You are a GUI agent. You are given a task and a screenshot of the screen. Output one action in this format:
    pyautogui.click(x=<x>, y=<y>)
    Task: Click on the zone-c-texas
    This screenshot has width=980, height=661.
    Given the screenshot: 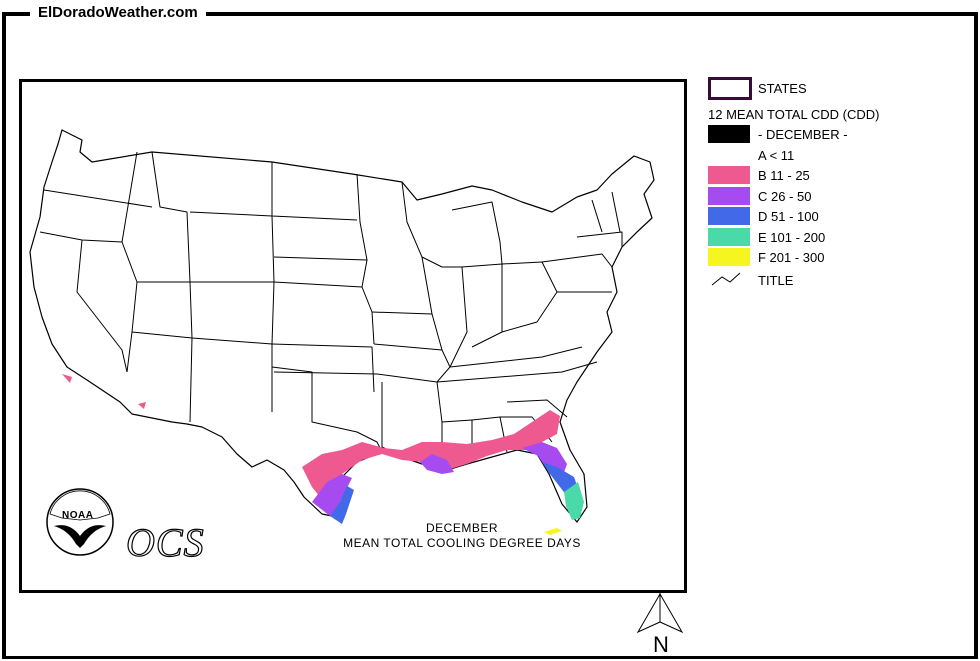 What is the action you would take?
    pyautogui.click(x=332, y=496)
    